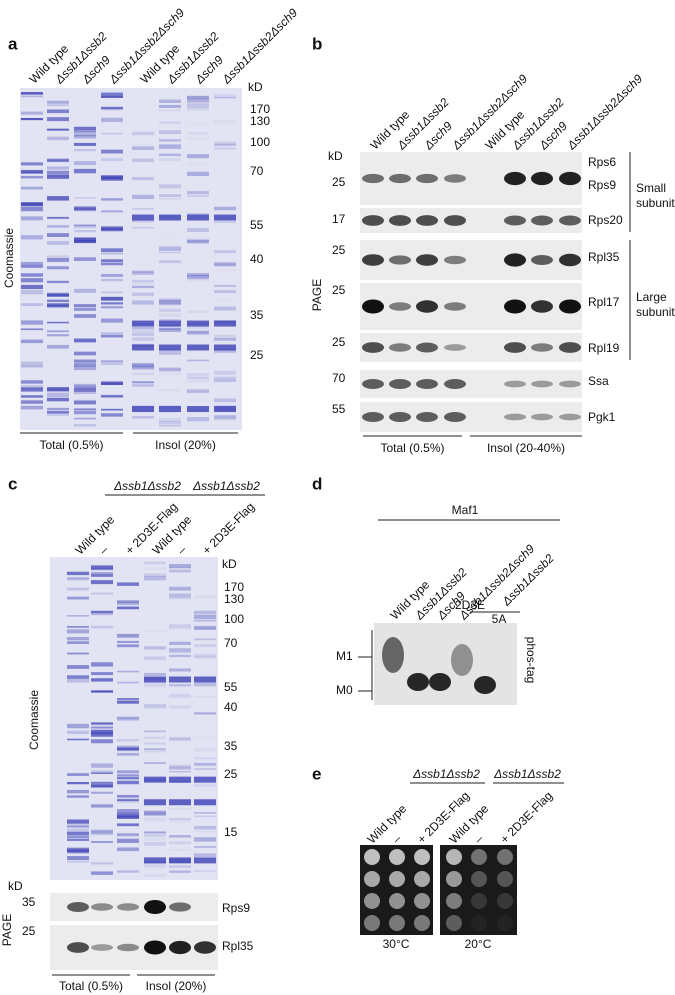  What do you see at coordinates (651, 188) in the screenshot?
I see `subunit-label: Small` at bounding box center [651, 188].